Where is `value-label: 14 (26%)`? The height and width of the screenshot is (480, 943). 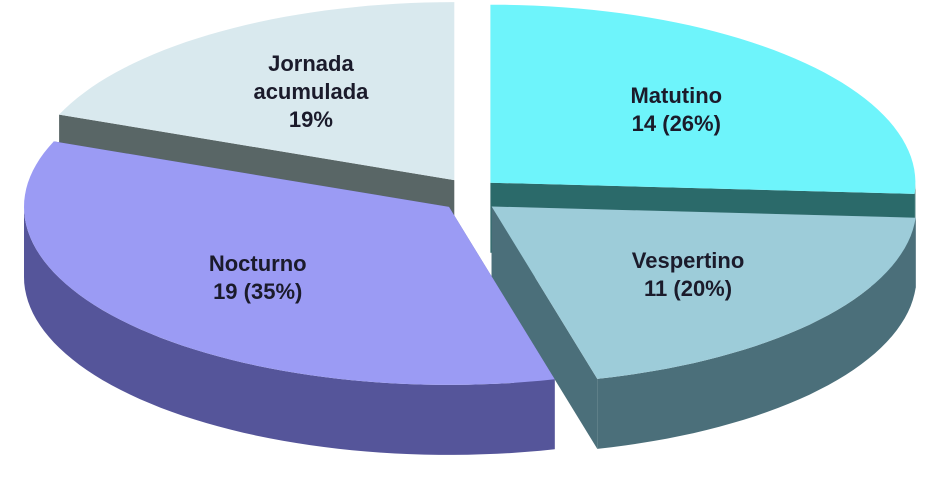
value-label: 14 (26%) is located at coordinates (676, 123).